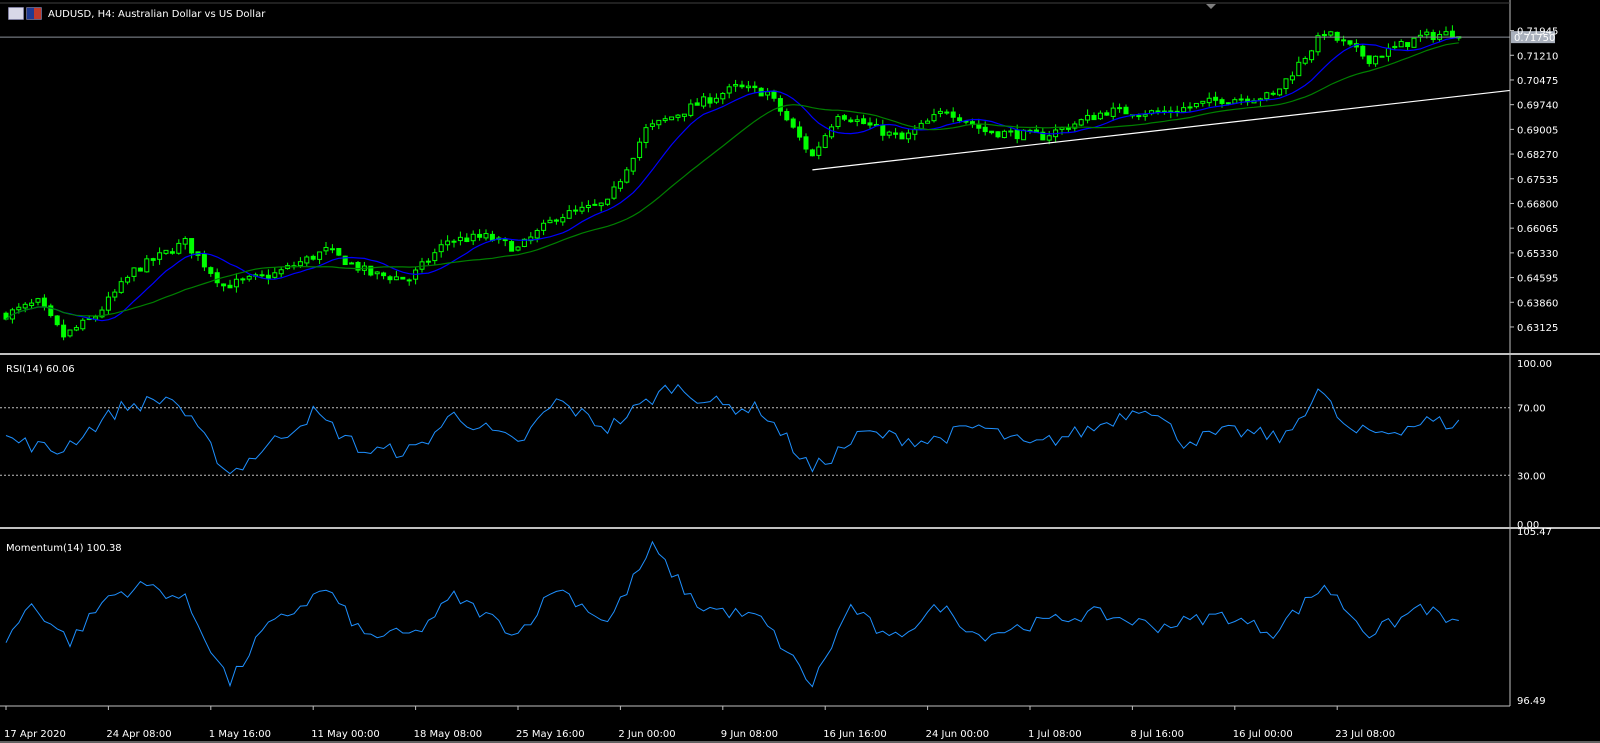 The image size is (1600, 743). What do you see at coordinates (1157, 734) in the screenshot?
I see `time-axis-label: 8 Jul 16:00` at bounding box center [1157, 734].